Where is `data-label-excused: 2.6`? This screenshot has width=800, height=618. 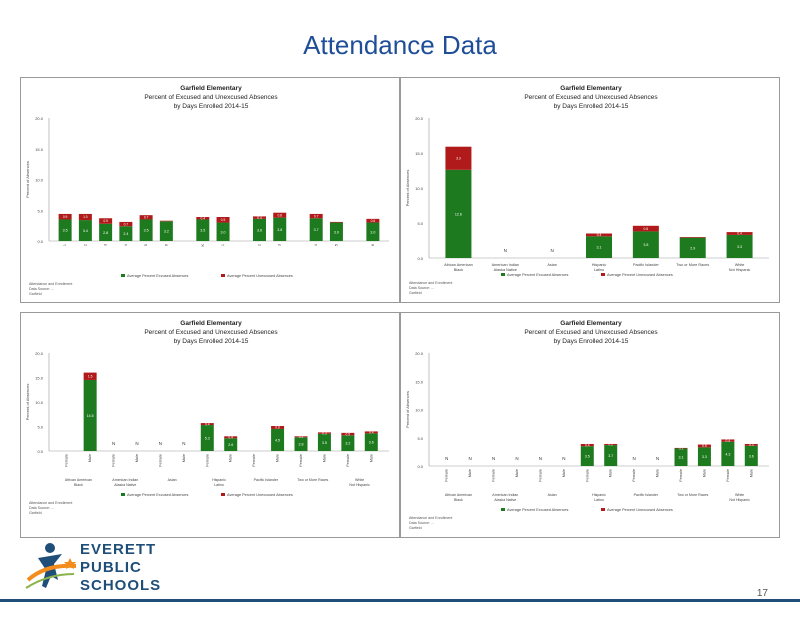
data-label-excused: 2.6 is located at coordinates (230, 445).